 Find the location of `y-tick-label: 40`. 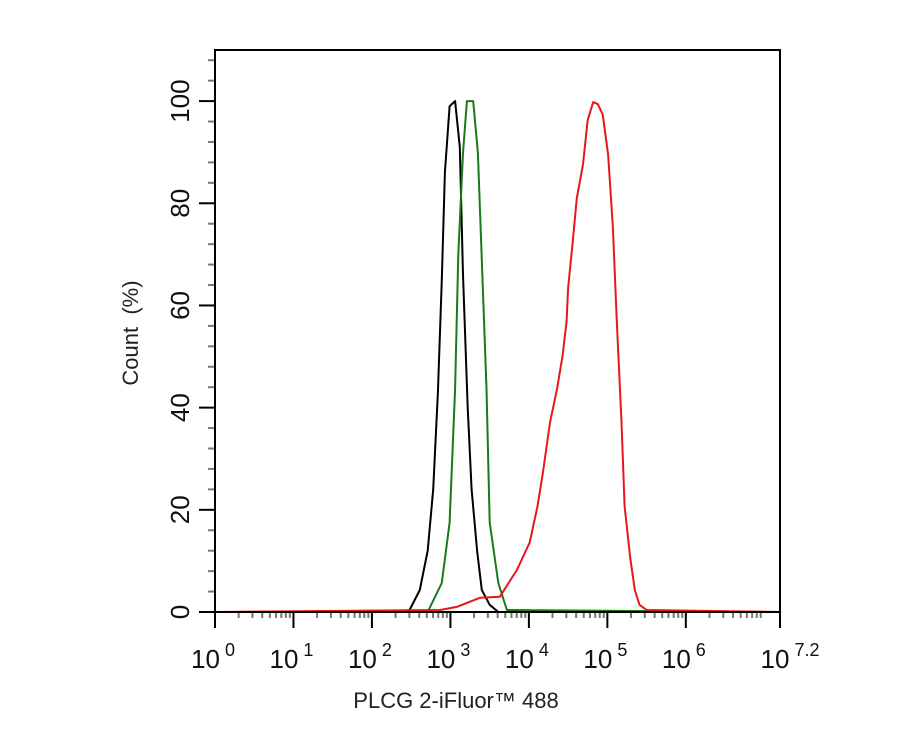

y-tick-label: 40 is located at coordinates (180, 407).